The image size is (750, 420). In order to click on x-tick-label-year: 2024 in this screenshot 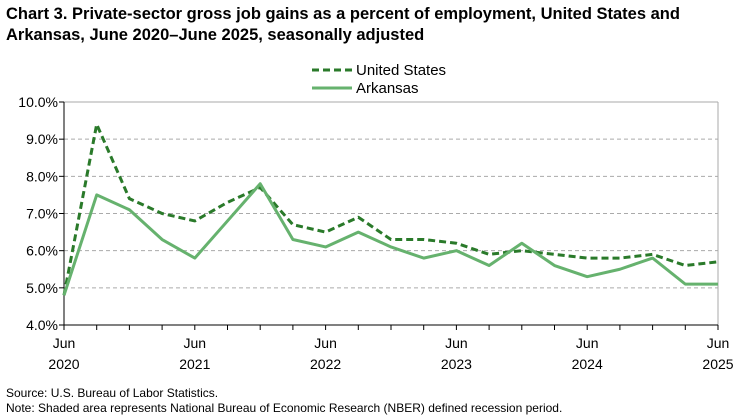, I will do `click(587, 364)`.